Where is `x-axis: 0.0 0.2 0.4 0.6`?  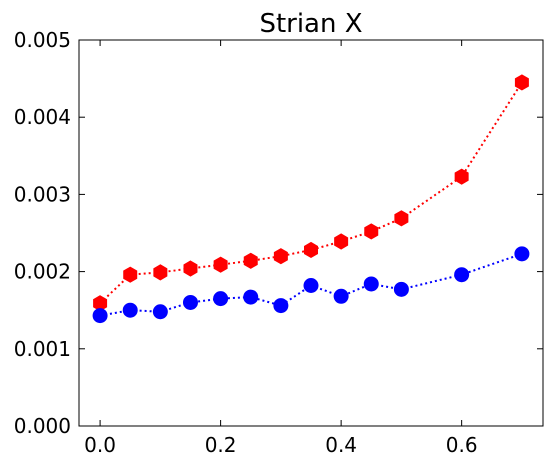 x-axis: 0.0 0.2 0.4 0.6 is located at coordinates (280, 445).